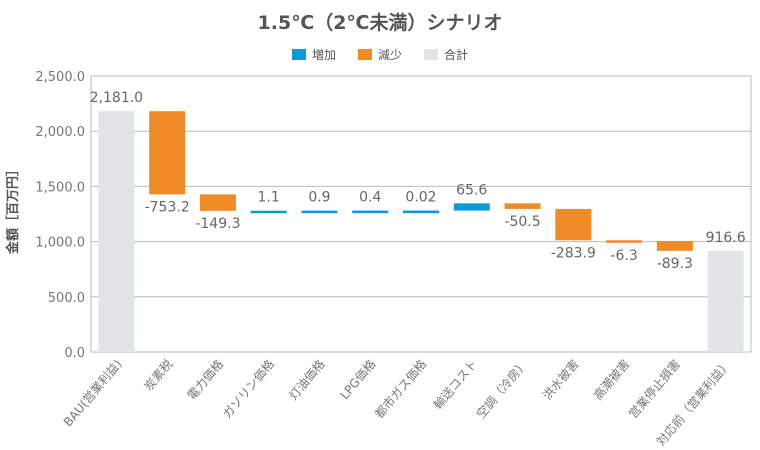 The width and height of the screenshot is (760, 450). Describe the element at coordinates (401, 388) in the screenshot. I see `x-tick-label: 都市ガス価格` at that location.